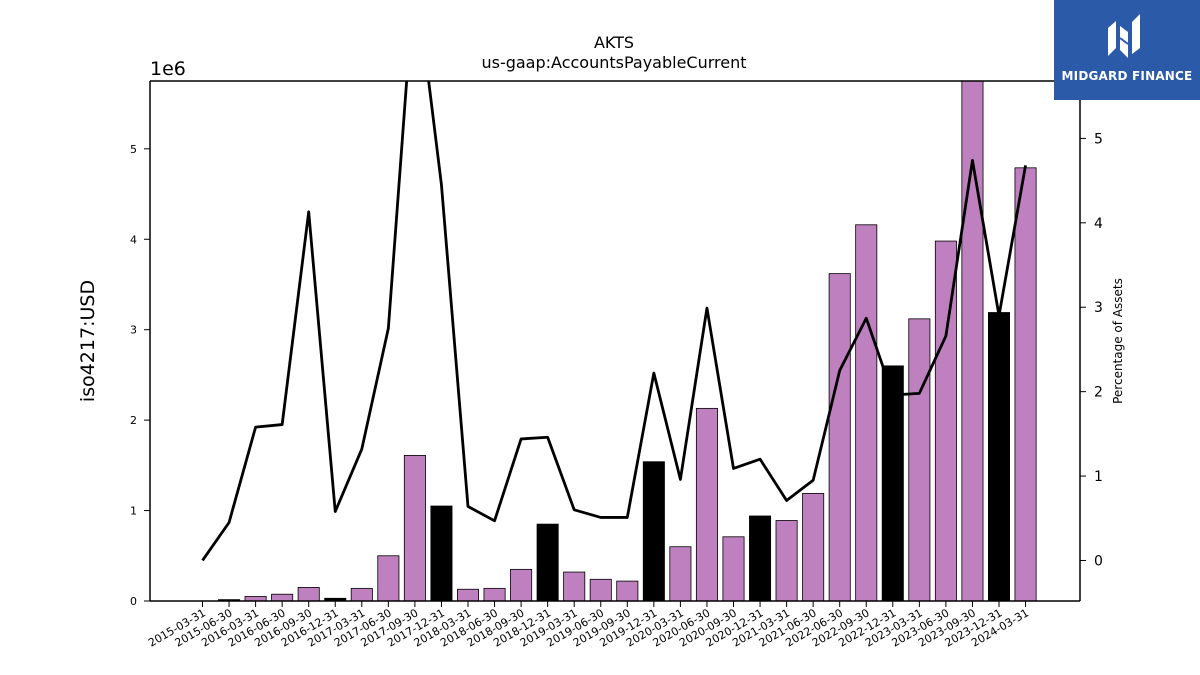 Image resolution: width=1200 pixels, height=675 pixels. Describe the element at coordinates (1098, 561) in the screenshot. I see `y-right-tick-label: 0` at that location.